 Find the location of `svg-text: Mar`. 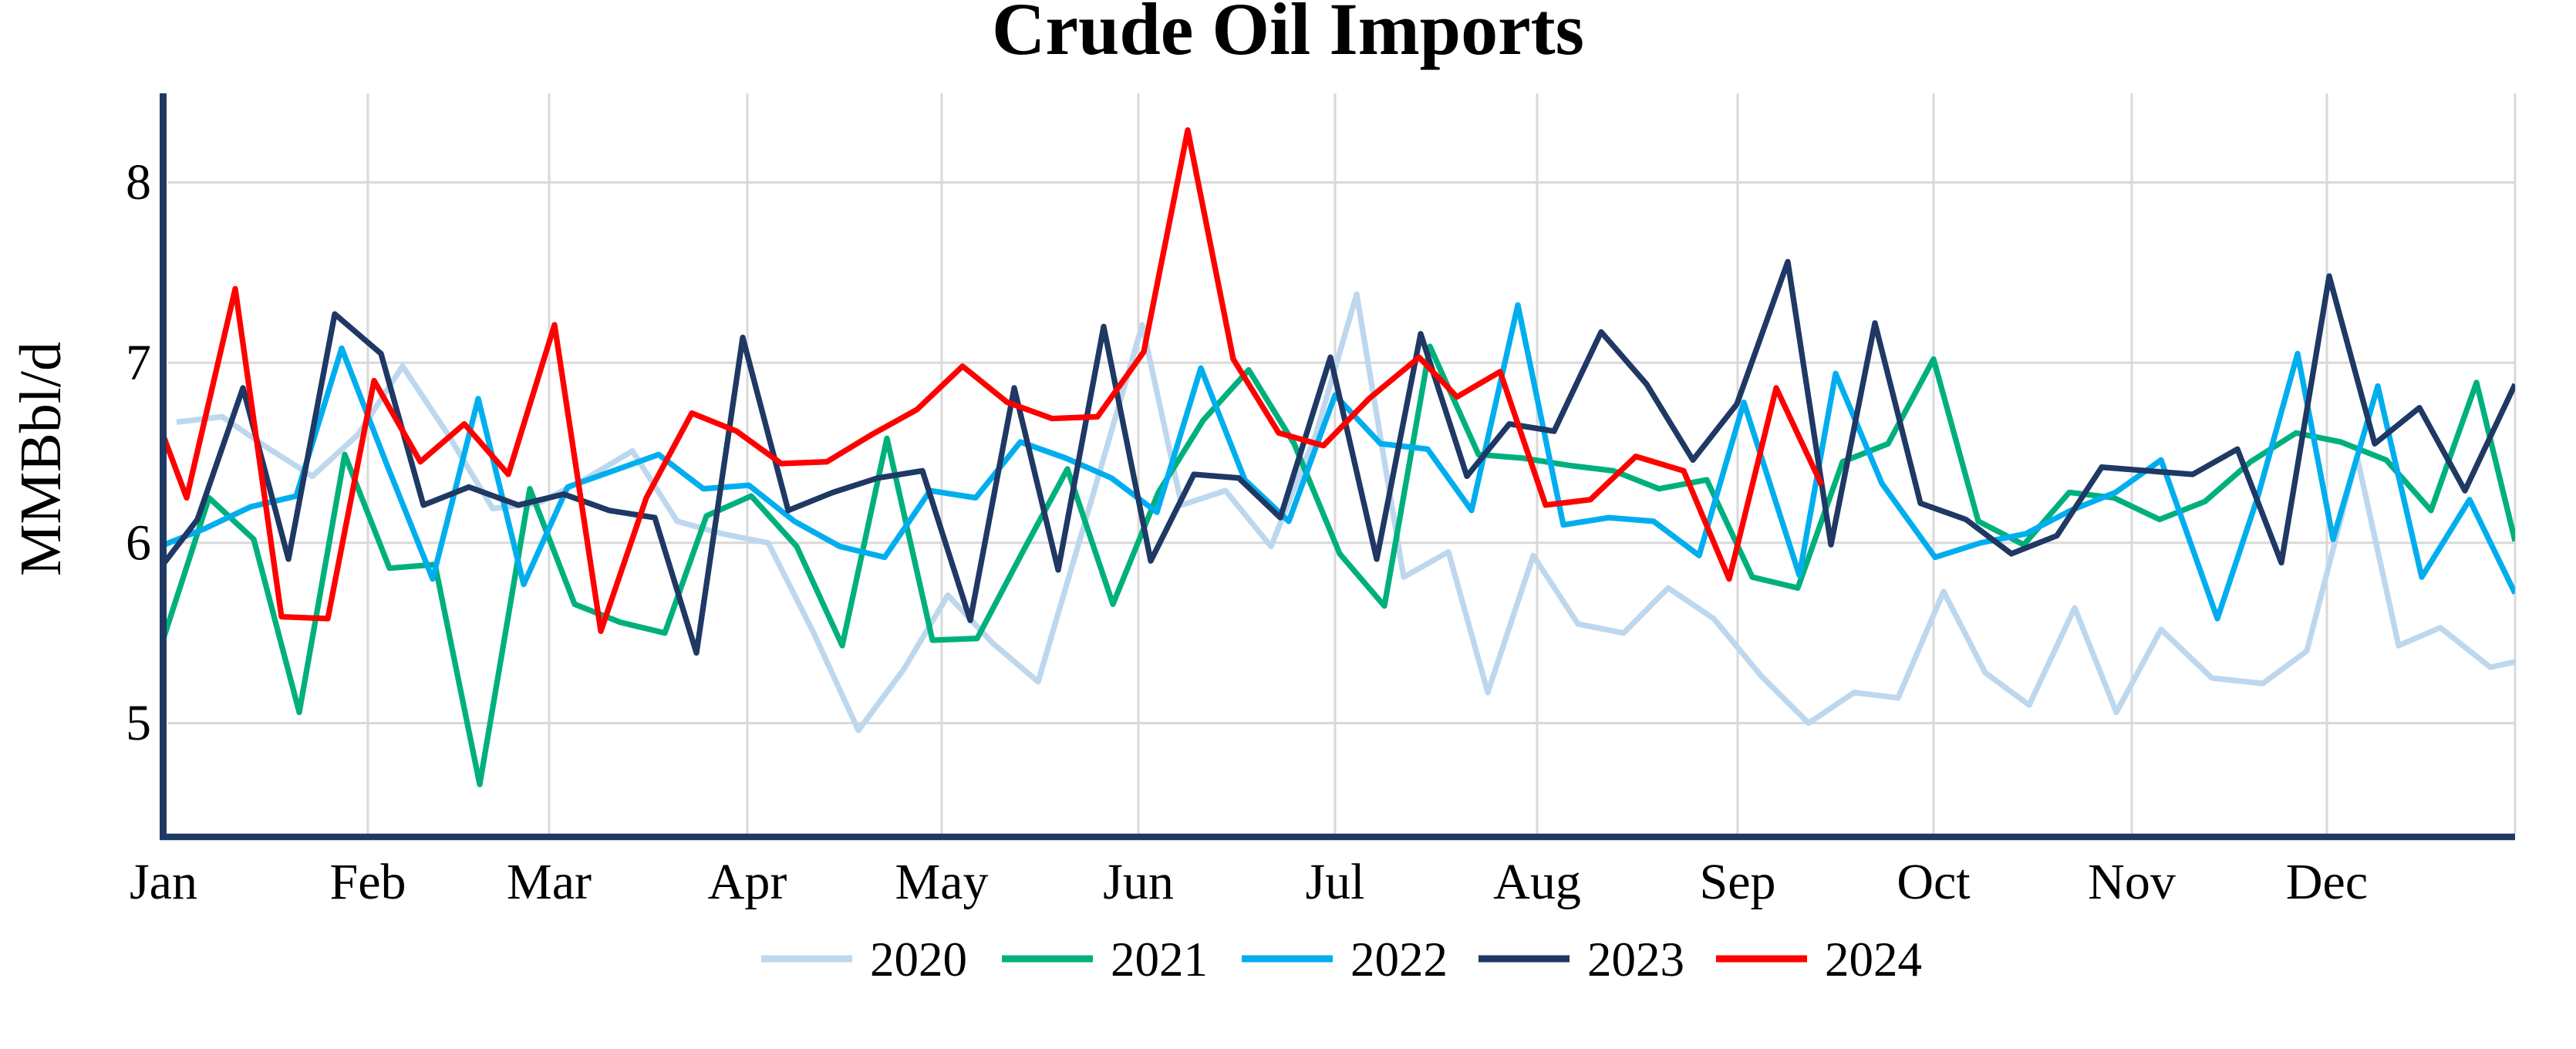

svg-text: Mar is located at coordinates (549, 882).